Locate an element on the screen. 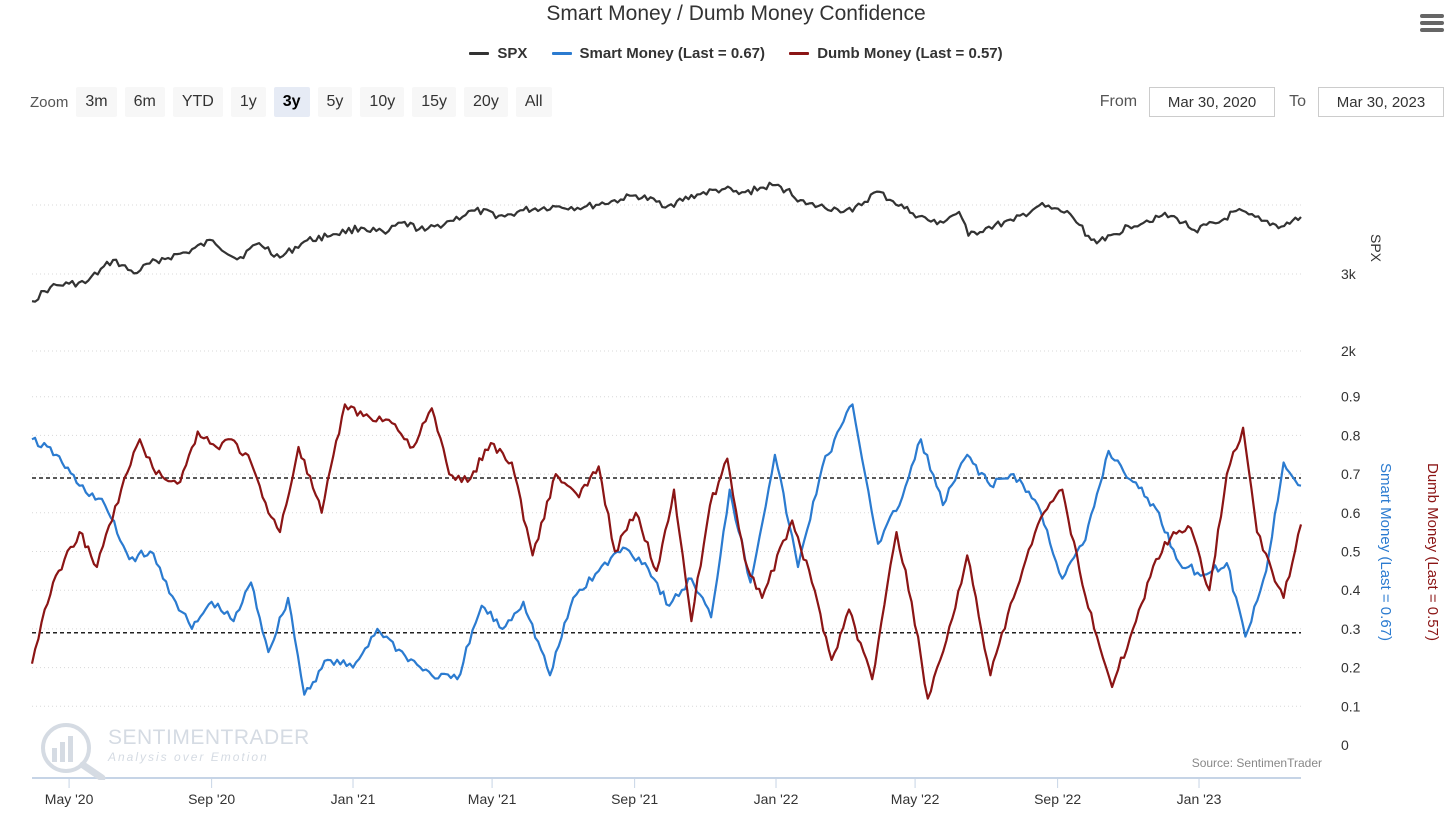 This screenshot has width=1456, height=830. legend-label: Smart Money (Last = 0.67) is located at coordinates (672, 53).